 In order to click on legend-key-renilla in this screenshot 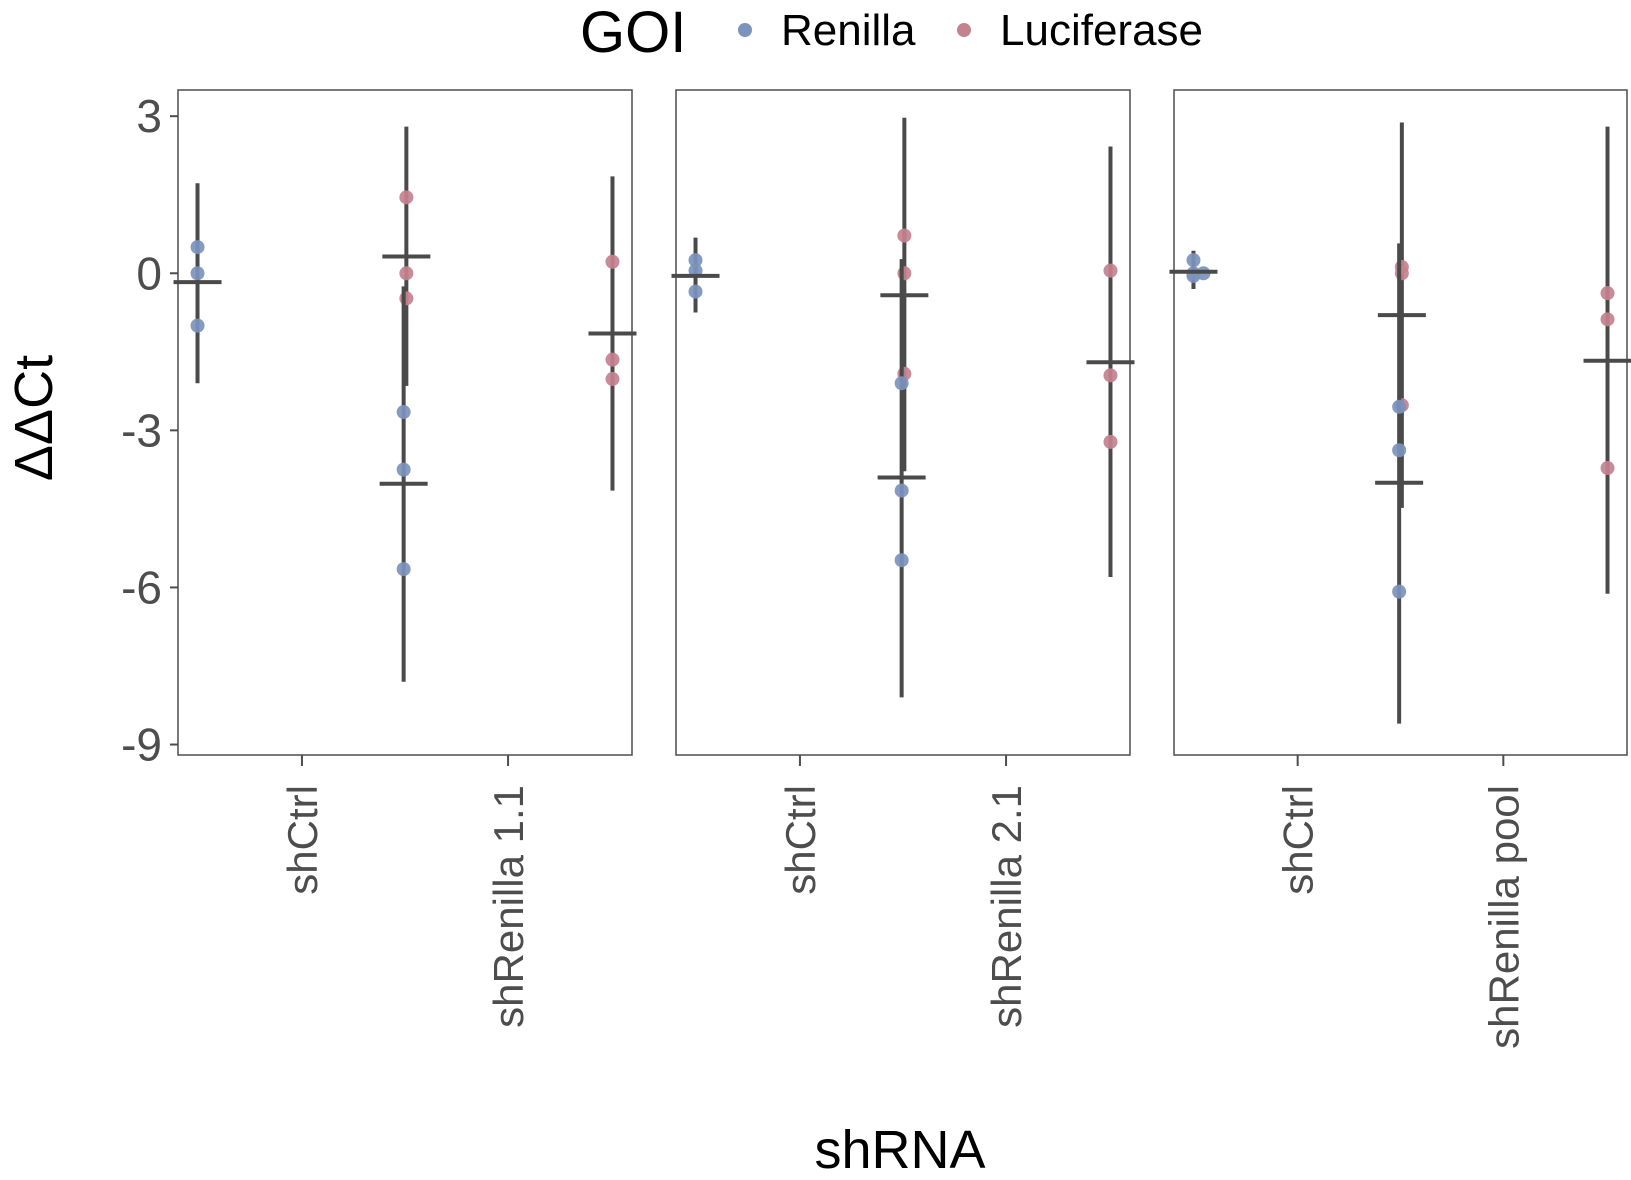, I will do `click(745, 30)`.